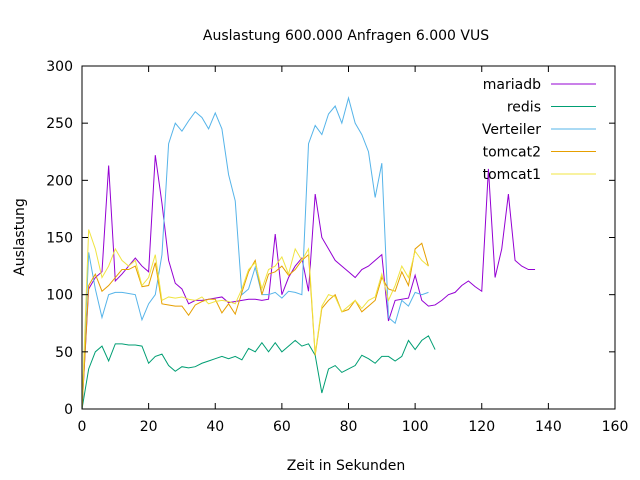 Image resolution: width=640 pixels, height=480 pixels. What do you see at coordinates (512, 153) in the screenshot?
I see `legend-label-tomcat2: tomcat2` at bounding box center [512, 153].